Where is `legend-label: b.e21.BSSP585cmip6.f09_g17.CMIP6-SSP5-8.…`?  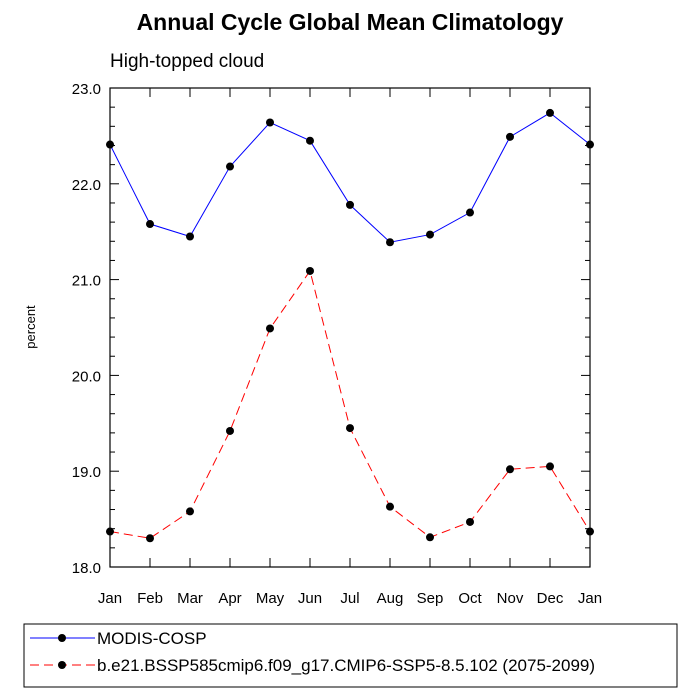
legend-label: b.e21.BSSP585cmip6.f09_g17.CMIP6-SSP5-8.… is located at coordinates (346, 665).